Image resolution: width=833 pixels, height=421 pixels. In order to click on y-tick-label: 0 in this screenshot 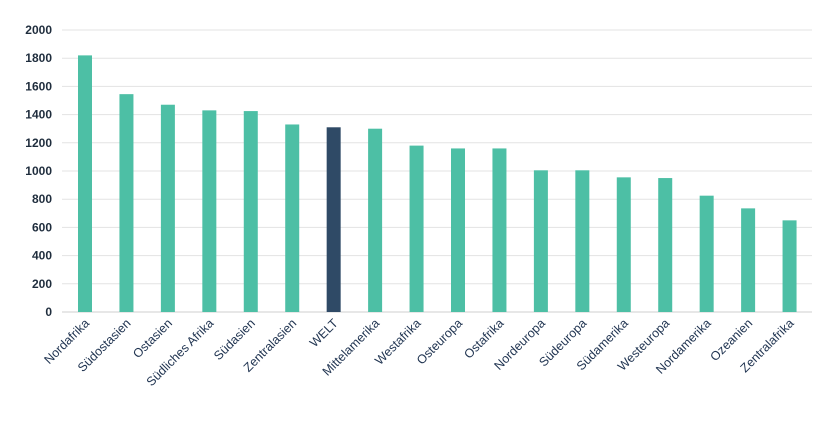, I will do `click(48, 312)`.